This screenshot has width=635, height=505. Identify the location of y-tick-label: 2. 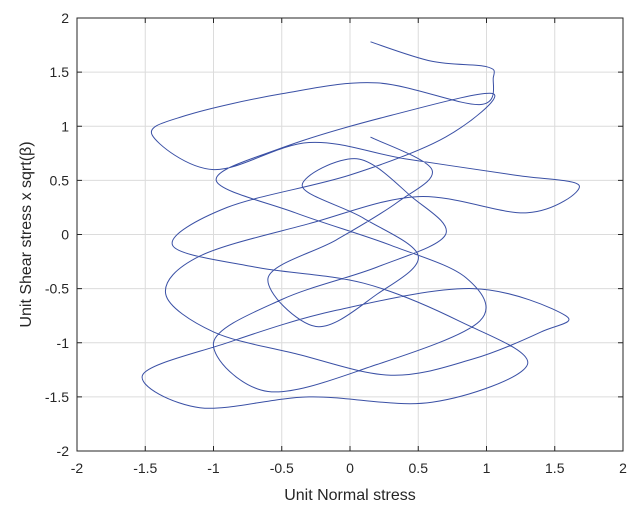
(65, 18).